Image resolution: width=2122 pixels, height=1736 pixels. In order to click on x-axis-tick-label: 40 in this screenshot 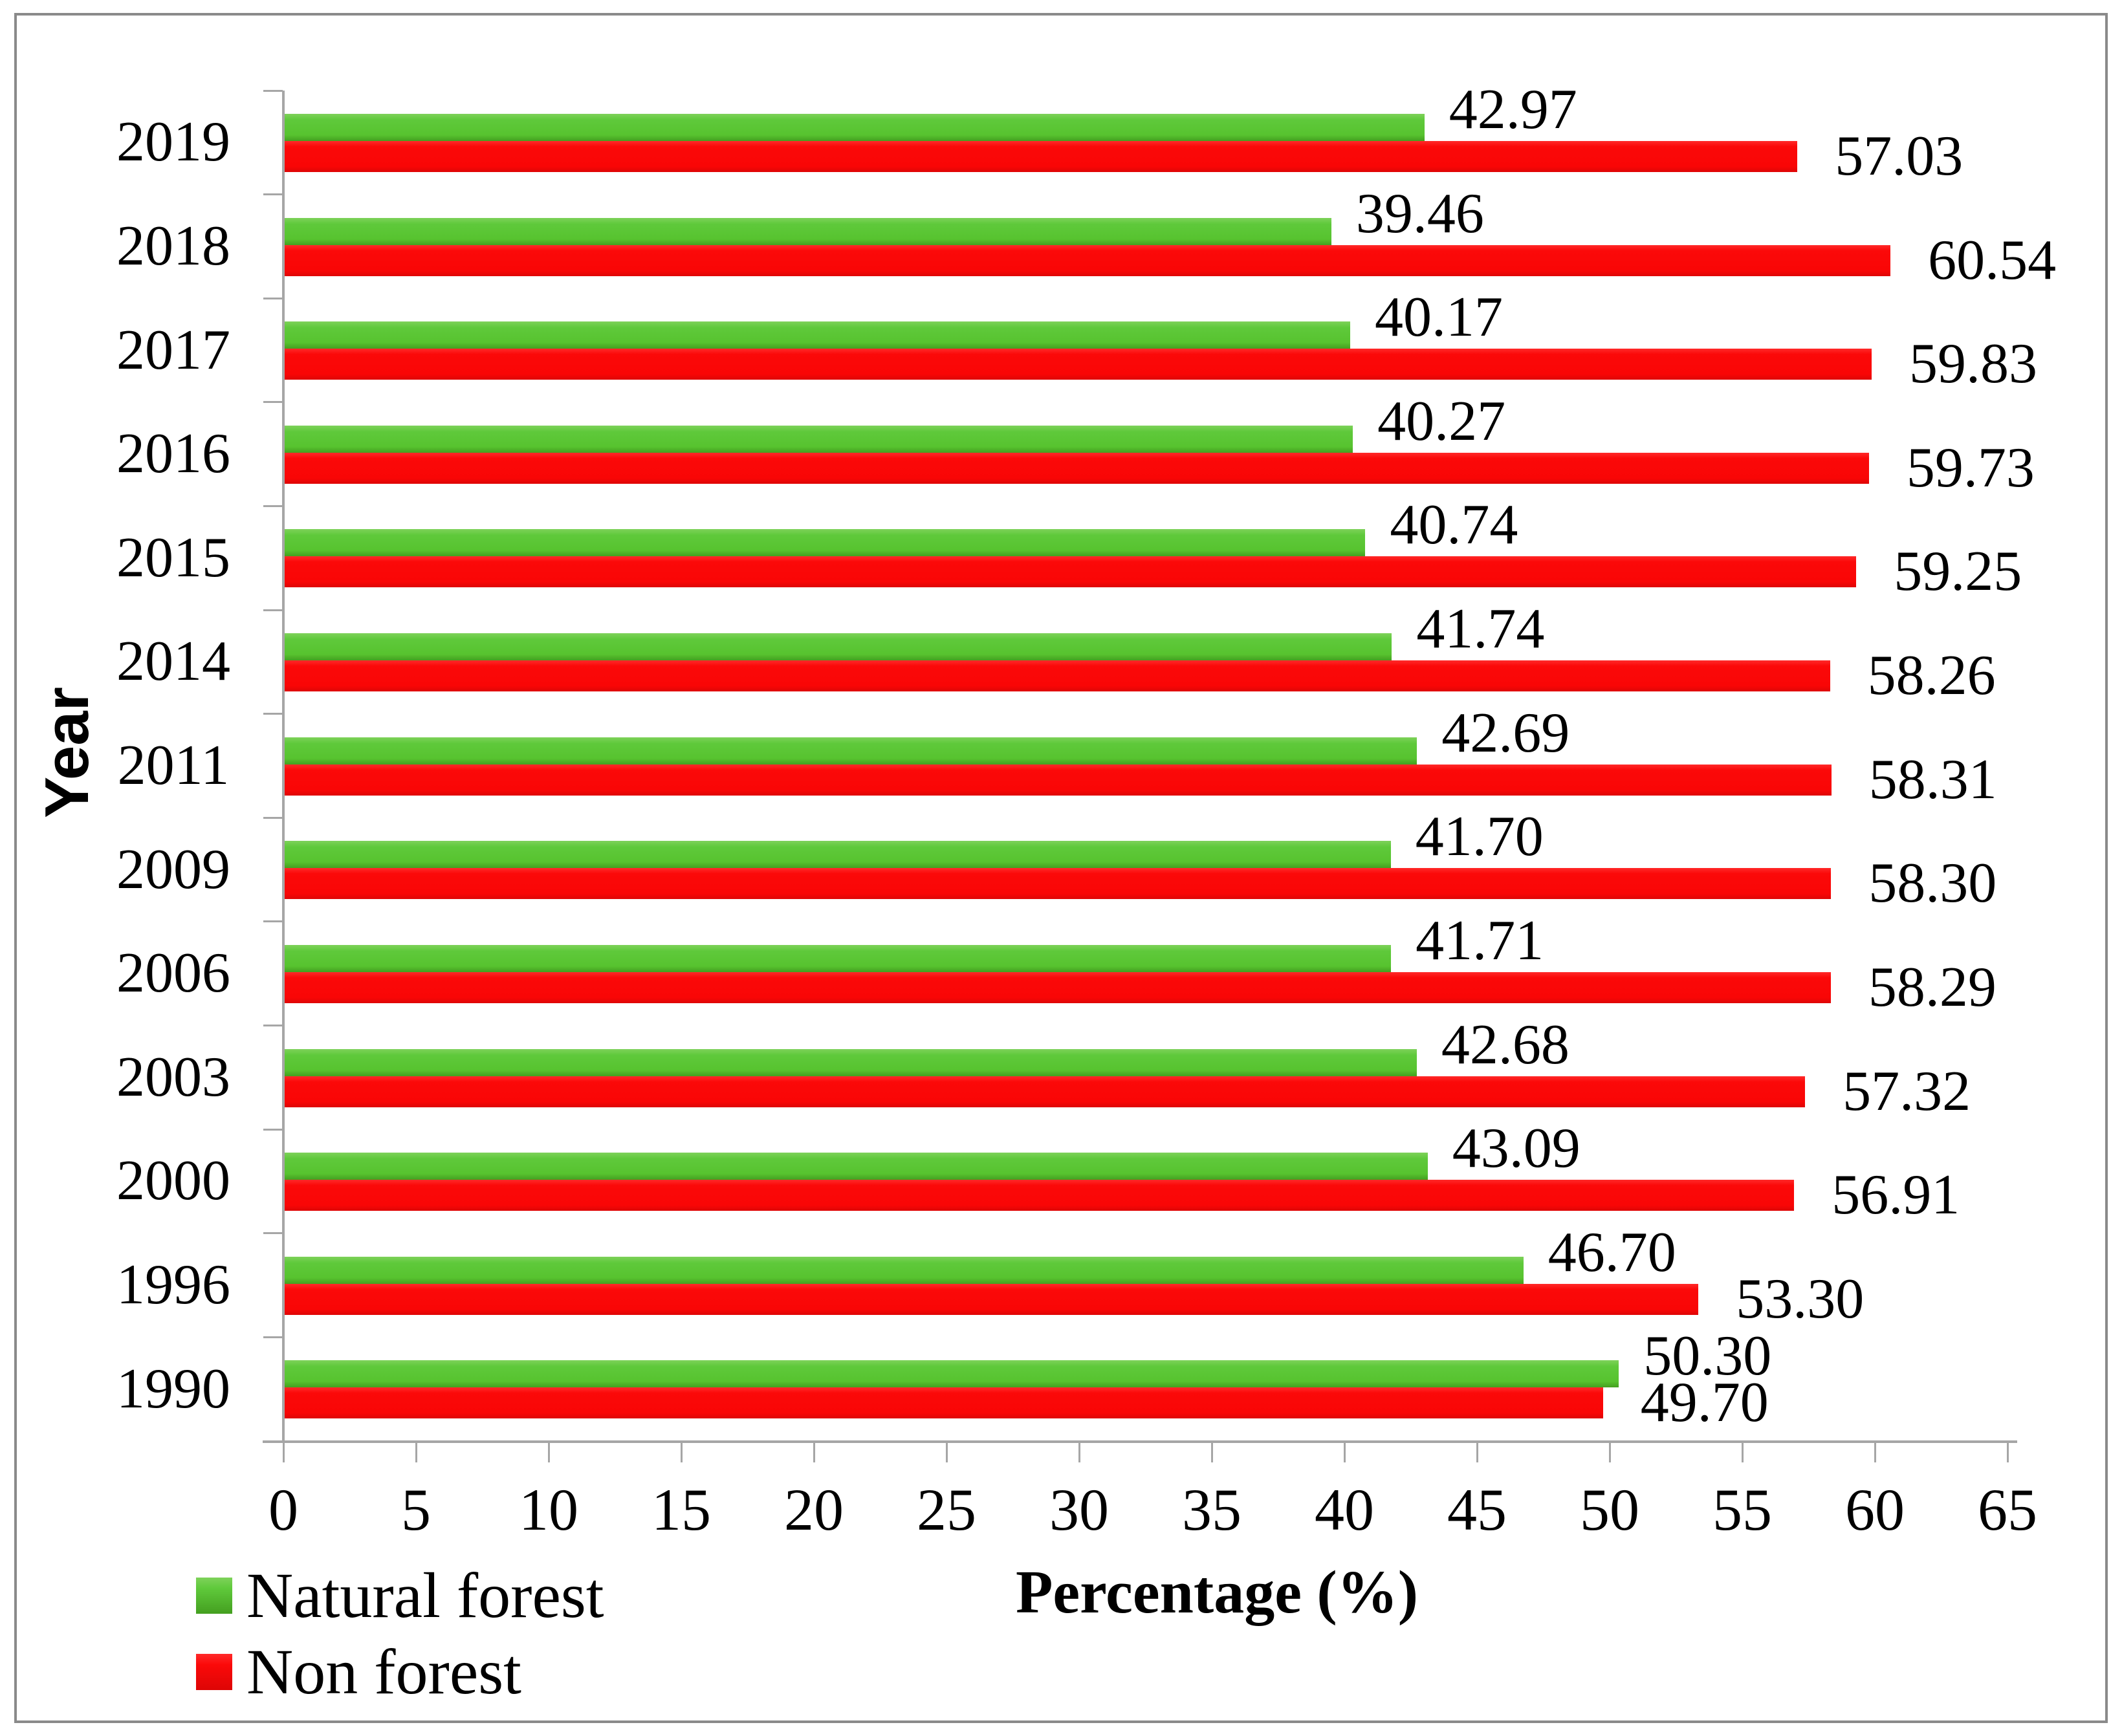, I will do `click(1344, 1510)`.